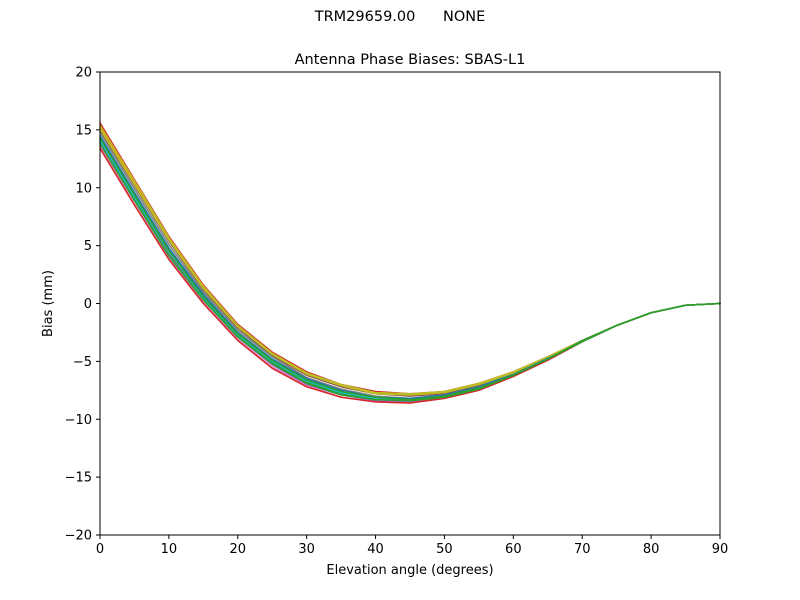  I want to click on x-tick-label: 70, so click(582, 549).